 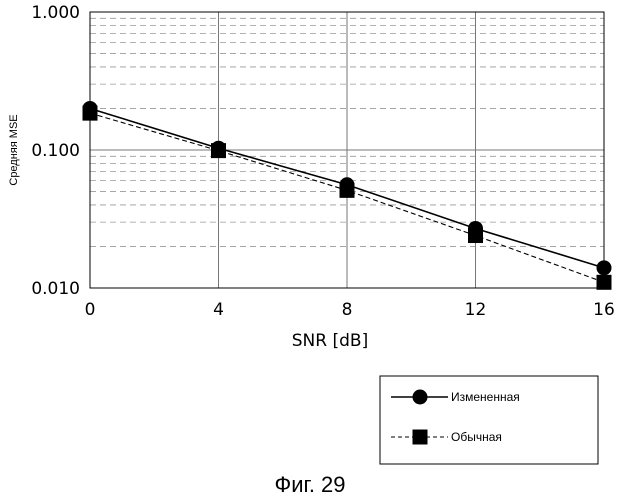 I want to click on x-tick-label: 0, so click(x=90, y=310).